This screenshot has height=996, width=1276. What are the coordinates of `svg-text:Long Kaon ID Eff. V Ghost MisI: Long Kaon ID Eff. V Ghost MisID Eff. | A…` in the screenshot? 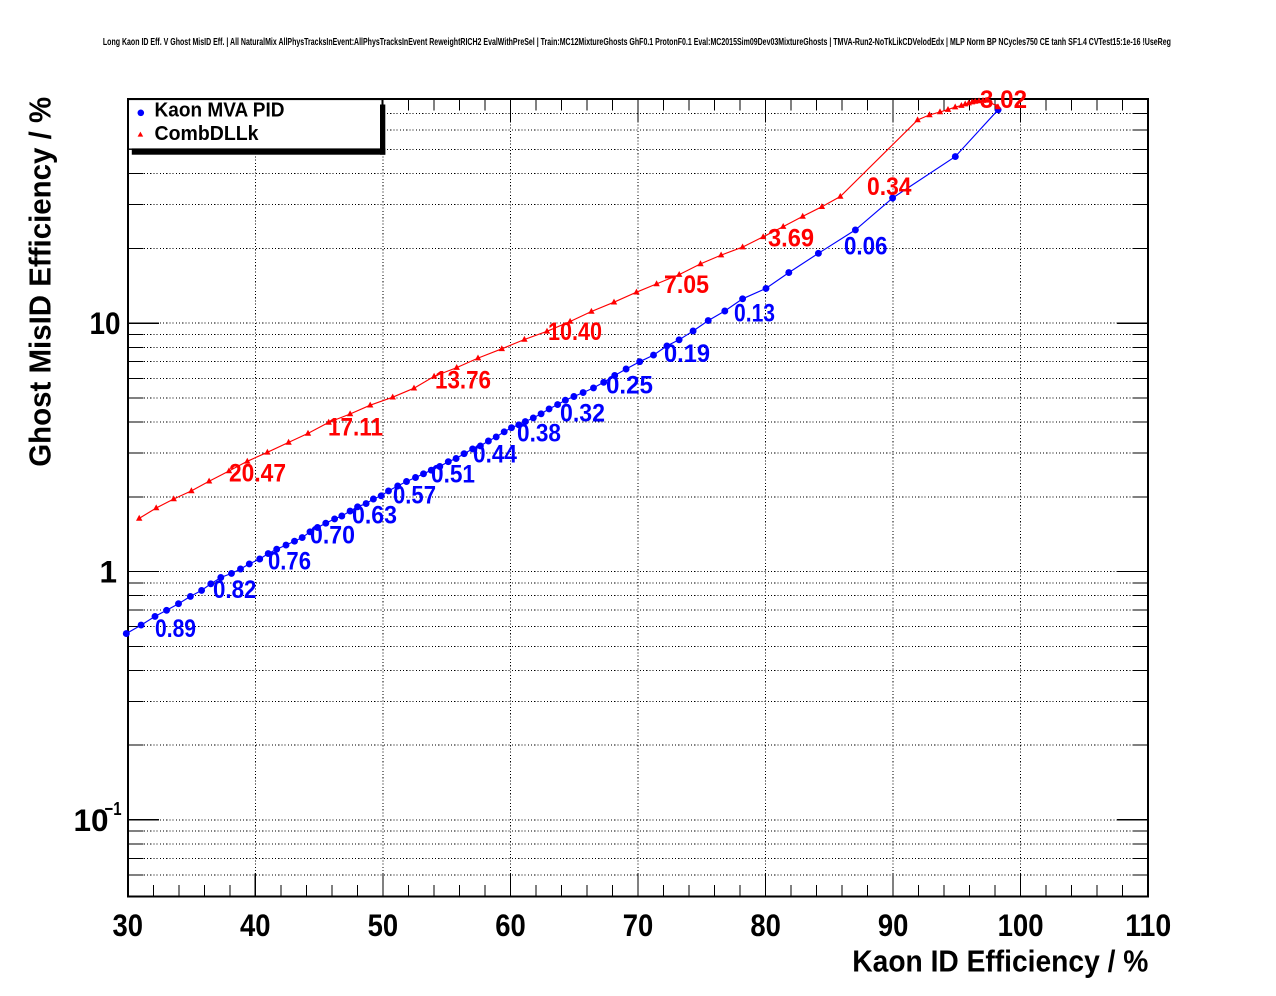 It's located at (637, 42).